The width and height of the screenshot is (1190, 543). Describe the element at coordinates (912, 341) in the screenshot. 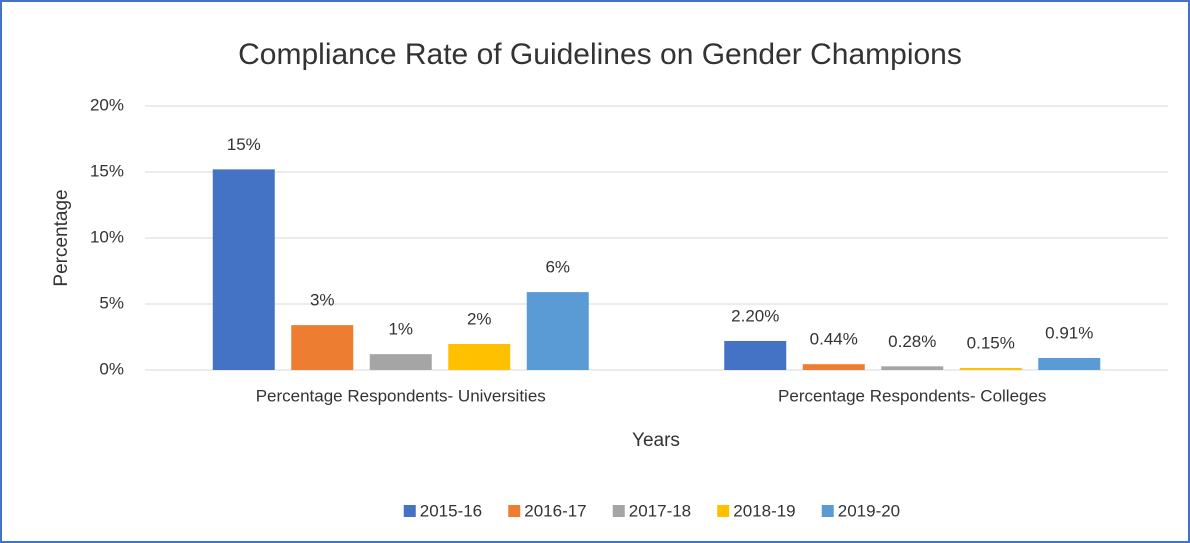

I see `data-label: 0.28%` at that location.